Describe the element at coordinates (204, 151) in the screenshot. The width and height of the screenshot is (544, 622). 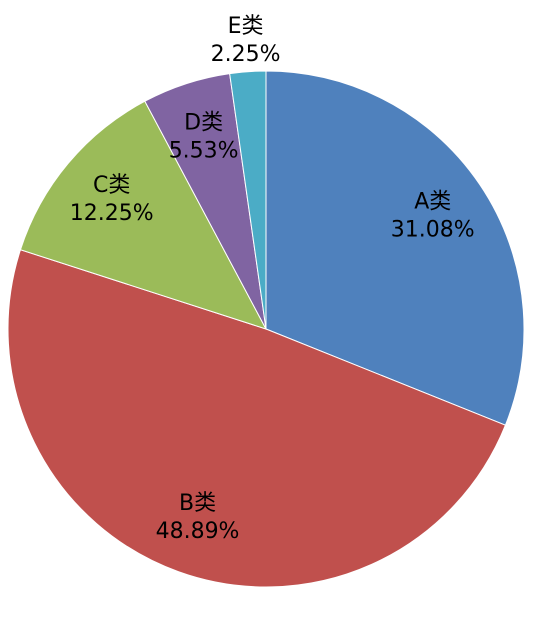
I see `value-label: 5.53%` at that location.